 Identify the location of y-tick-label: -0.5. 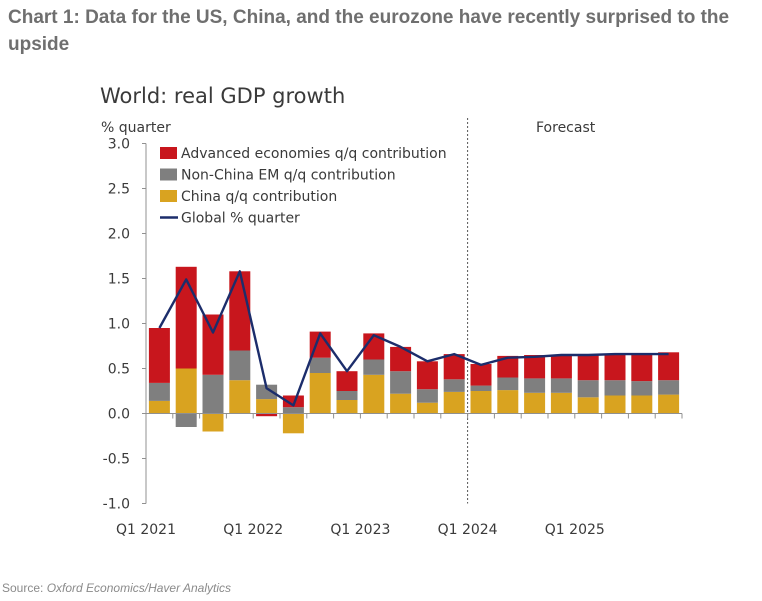
(116, 460).